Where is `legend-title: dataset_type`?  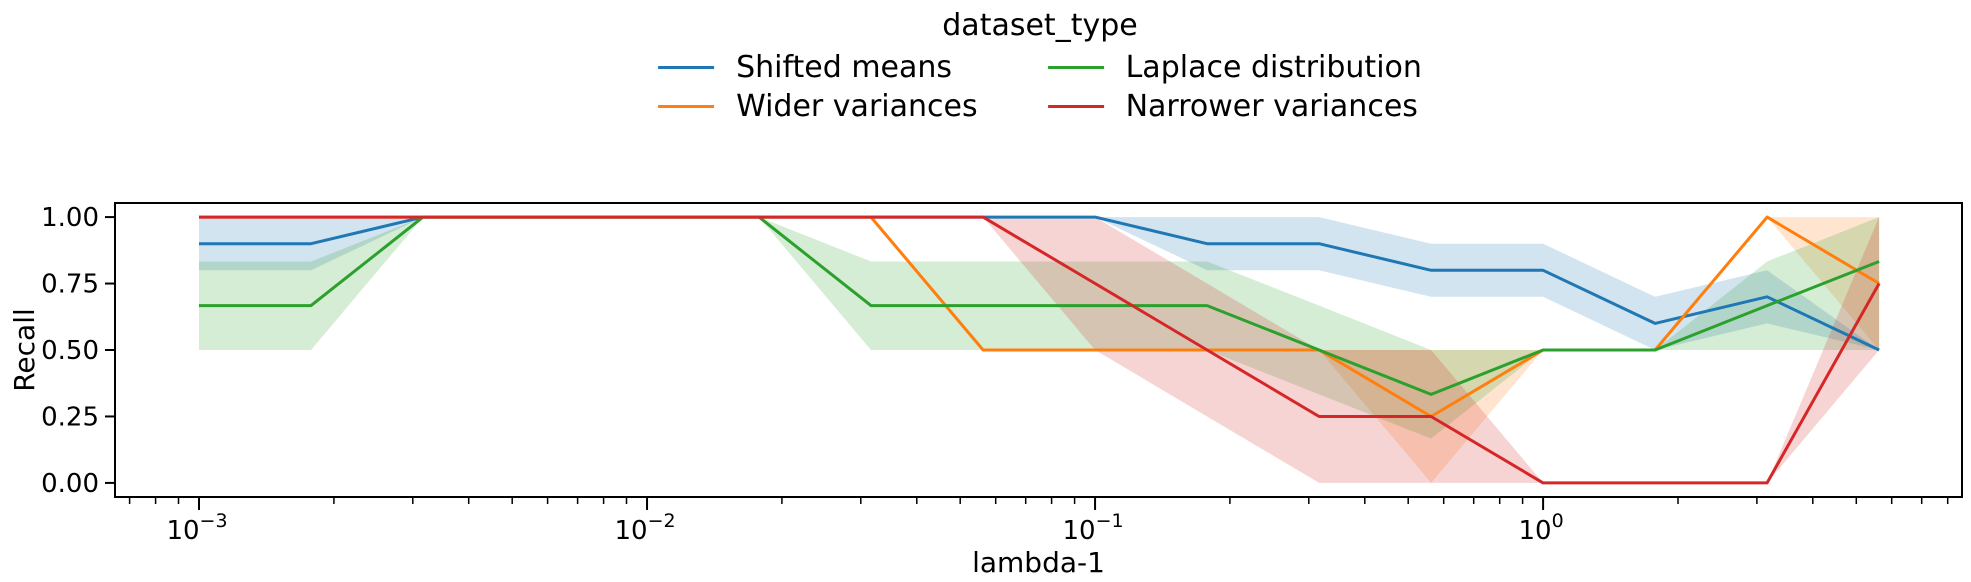 legend-title: dataset_type is located at coordinates (1040, 25).